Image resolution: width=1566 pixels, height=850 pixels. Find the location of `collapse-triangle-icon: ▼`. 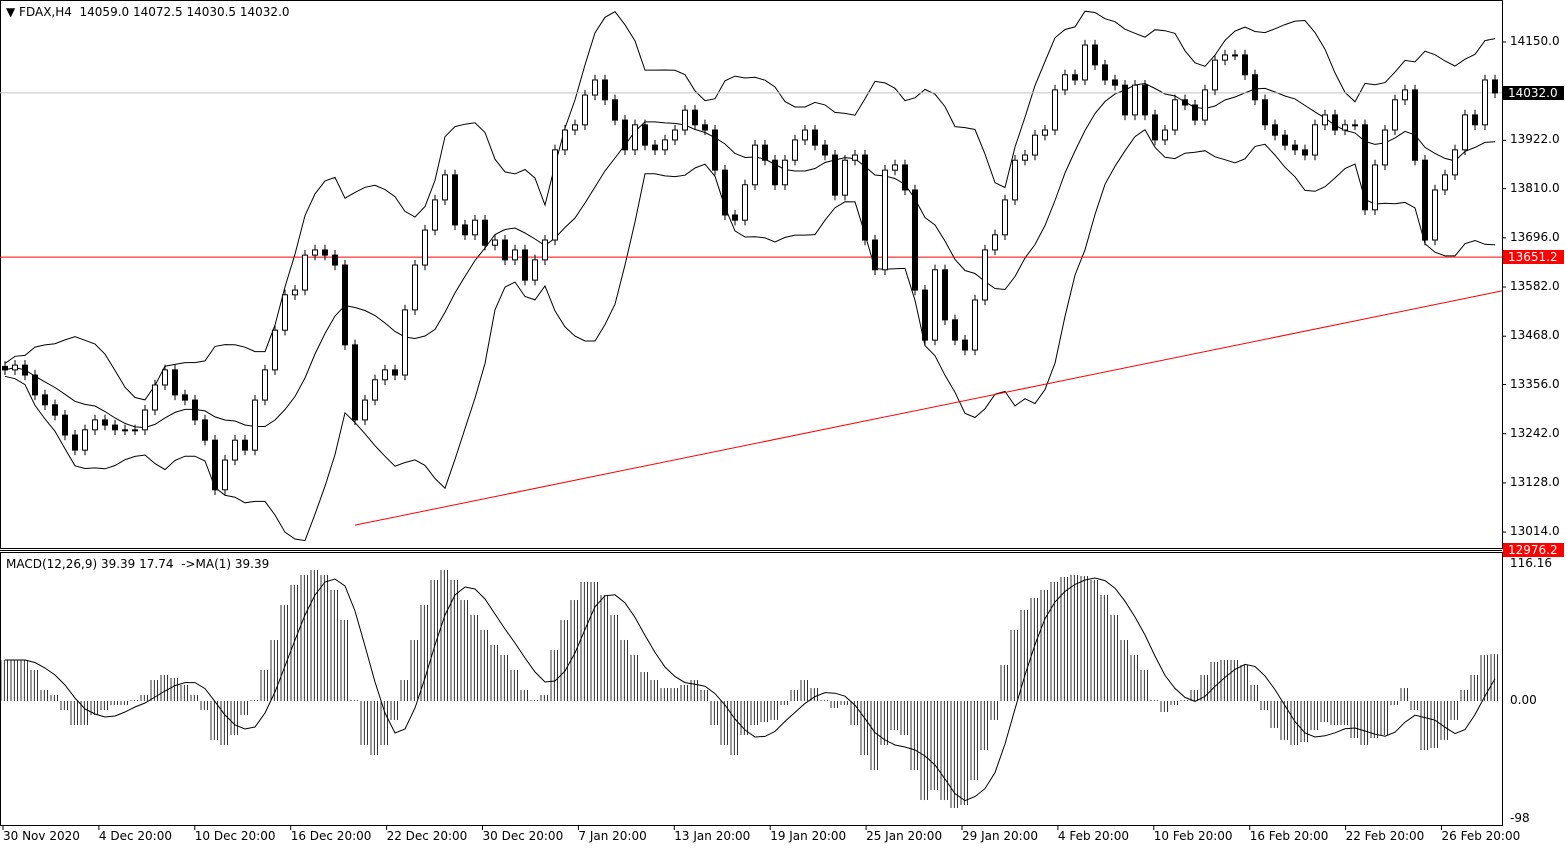

collapse-triangle-icon: ▼ is located at coordinates (13, 12).